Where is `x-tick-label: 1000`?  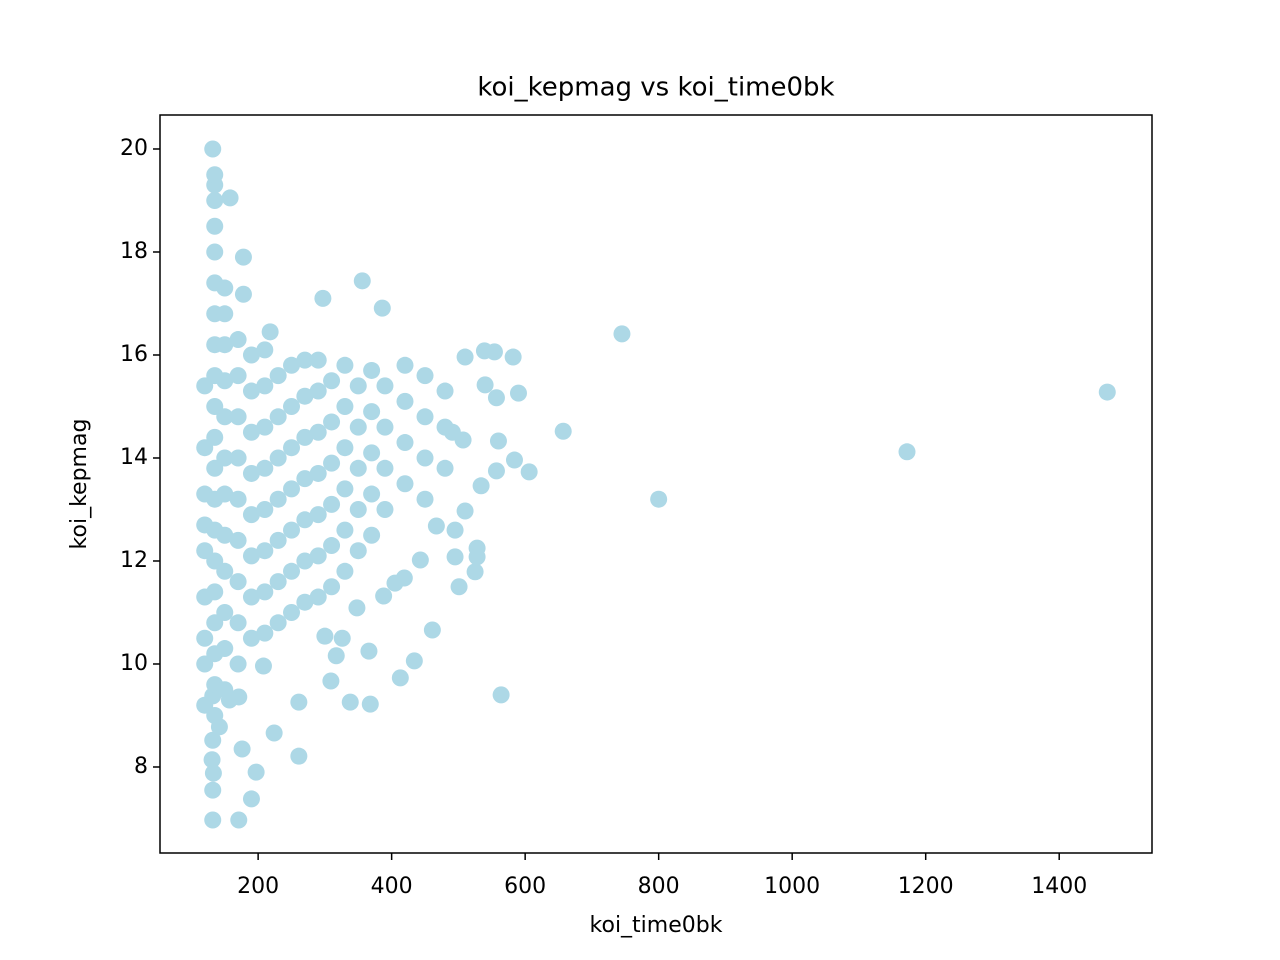 x-tick-label: 1000 is located at coordinates (792, 886).